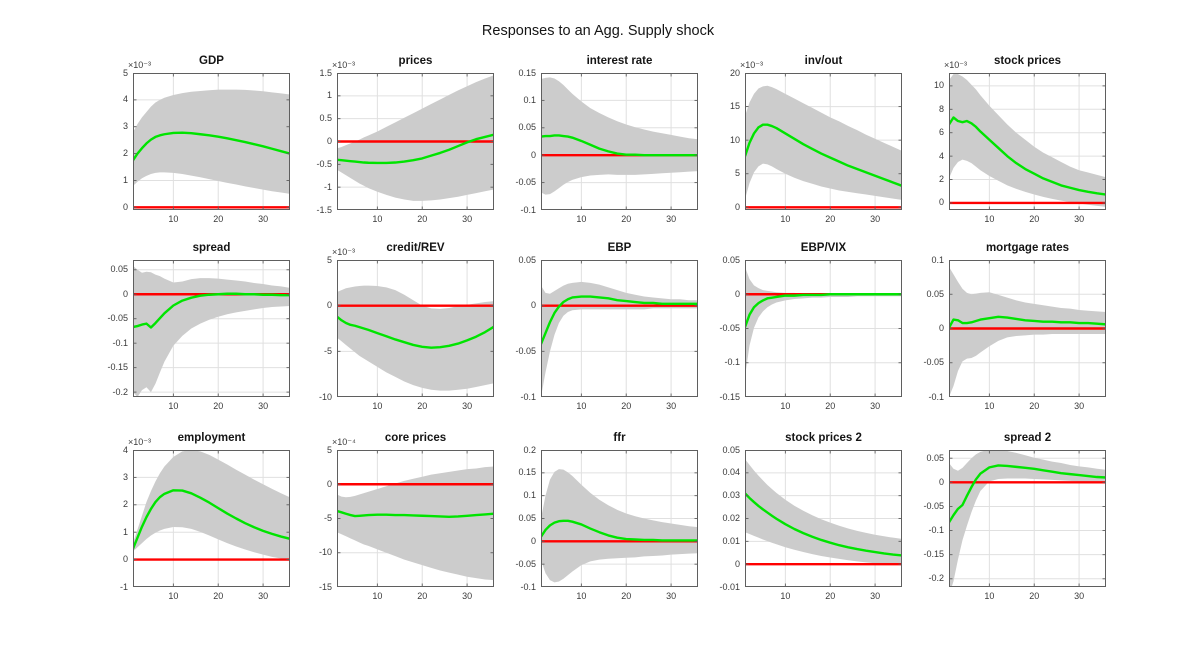 The height and width of the screenshot is (660, 1196). What do you see at coordinates (211, 438) in the screenshot?
I see `subplot-title: employment` at bounding box center [211, 438].